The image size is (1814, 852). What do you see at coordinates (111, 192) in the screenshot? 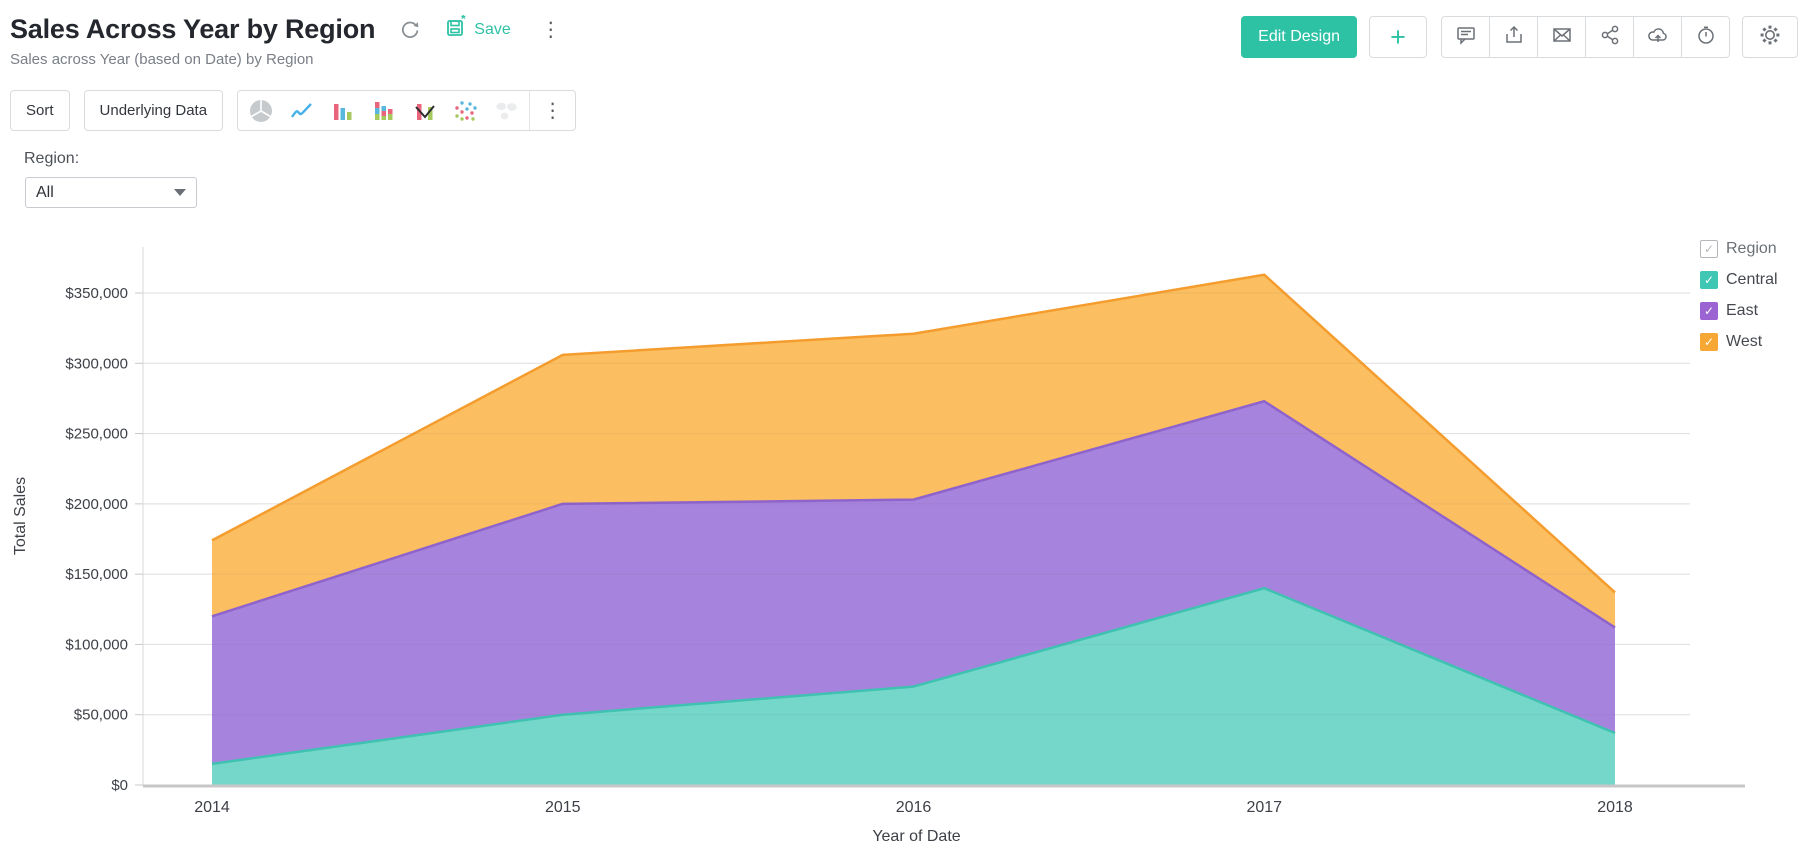
I see `region-filter-dropdown: All` at bounding box center [111, 192].